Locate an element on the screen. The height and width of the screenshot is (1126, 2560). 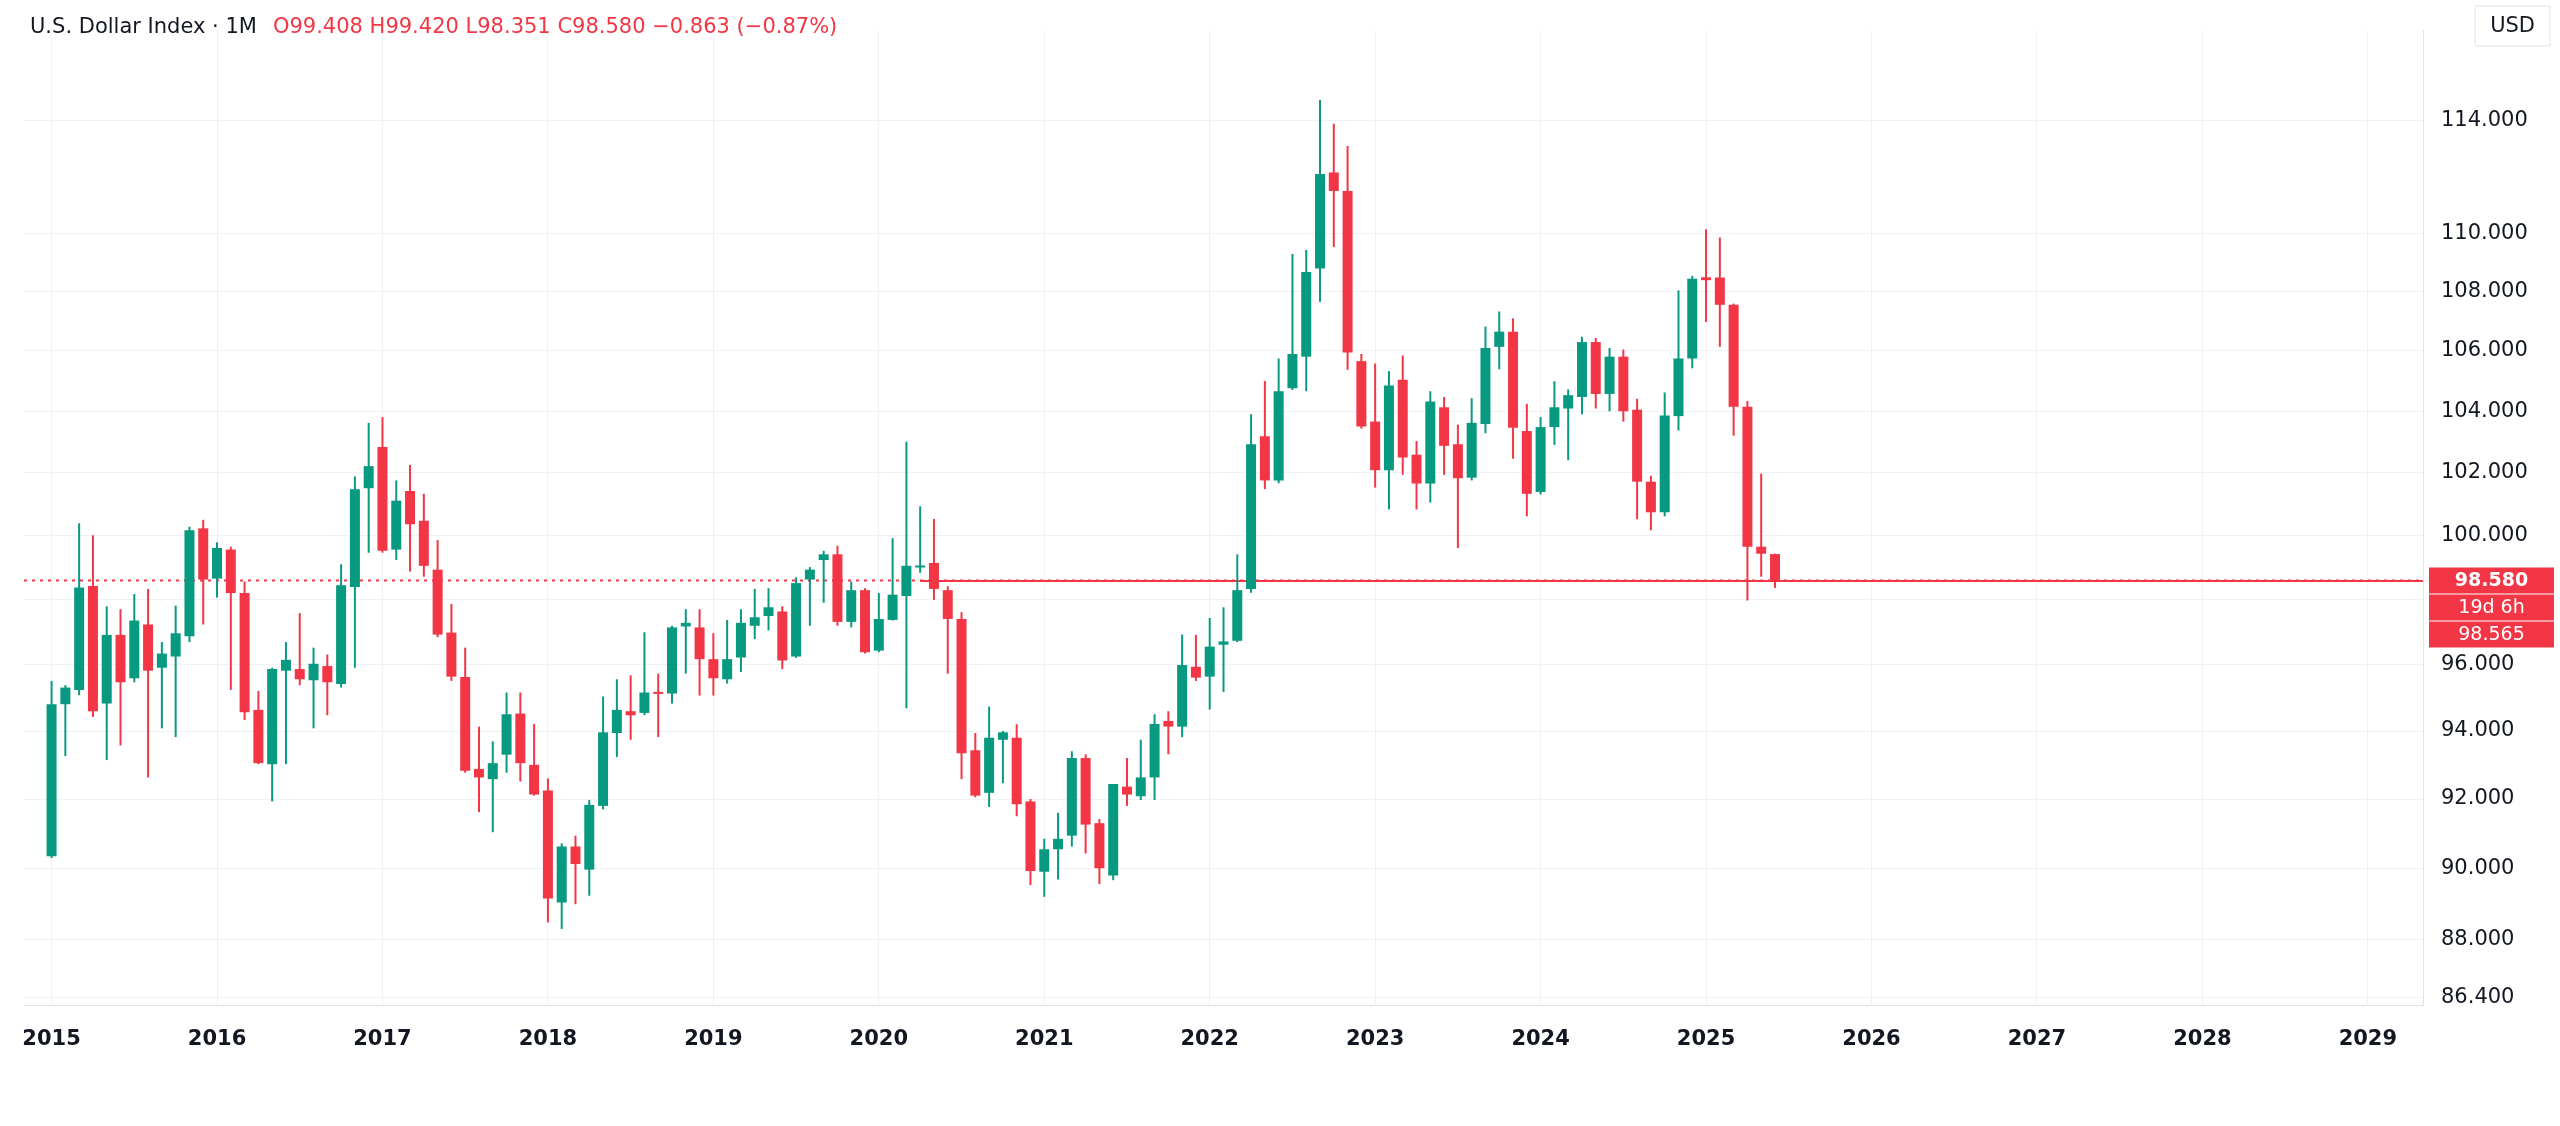
y-tick-label: 96.000 is located at coordinates (2478, 662).